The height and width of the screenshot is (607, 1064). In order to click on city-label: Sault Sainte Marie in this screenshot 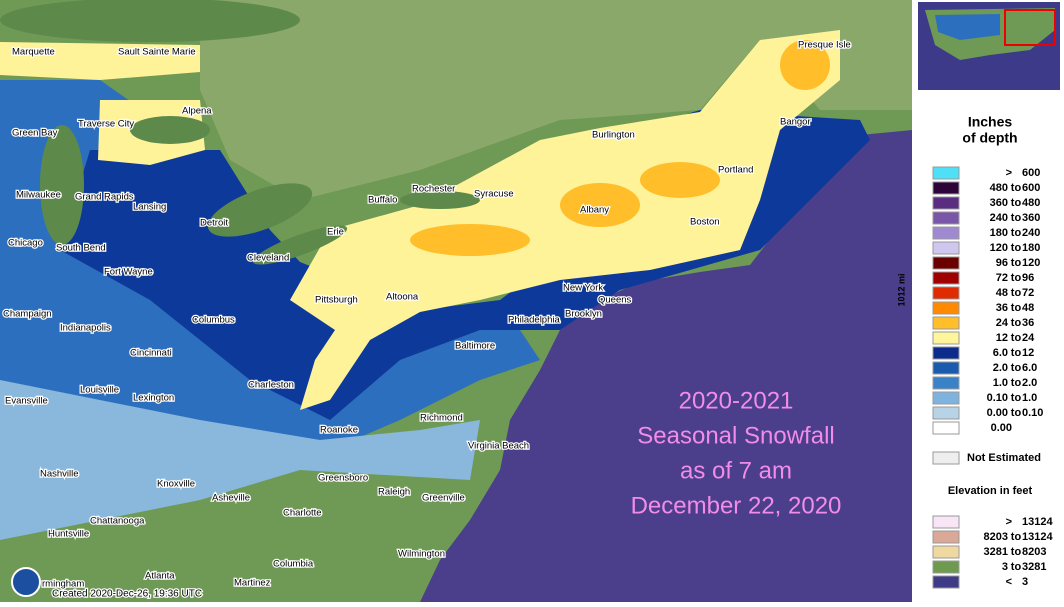, I will do `click(157, 52)`.